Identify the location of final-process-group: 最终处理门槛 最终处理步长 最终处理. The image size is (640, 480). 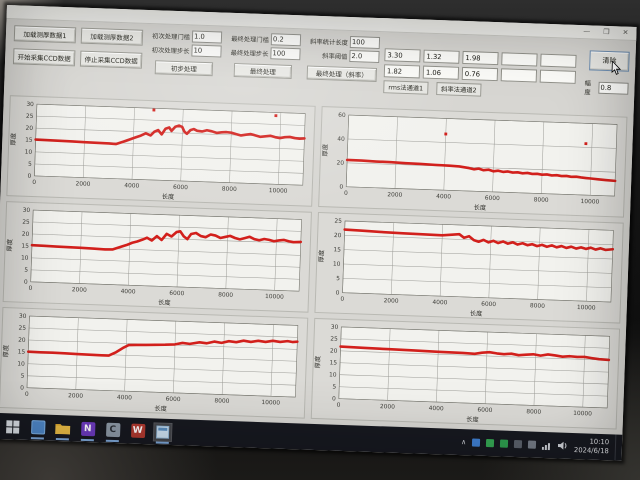
(264, 56).